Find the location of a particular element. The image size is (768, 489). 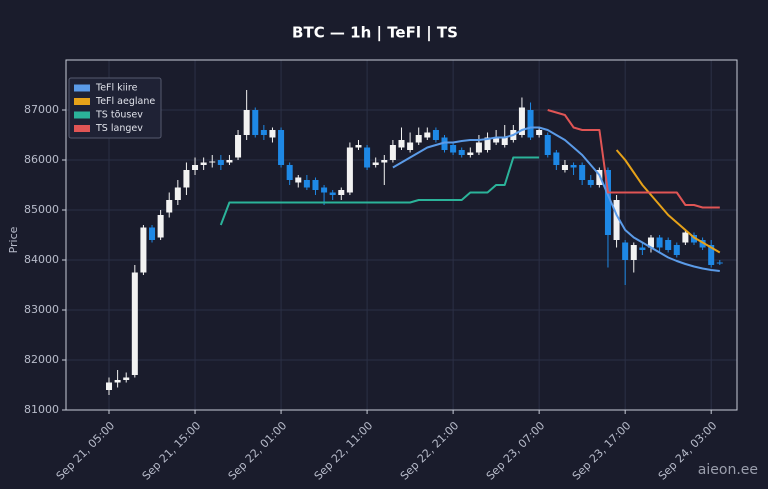

y-axis-label: Price is located at coordinates (13, 239).